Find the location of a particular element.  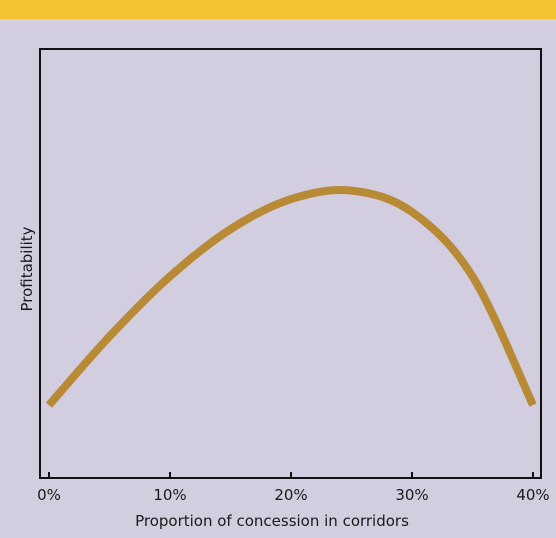

x-tick-label: 30% is located at coordinates (411, 495).